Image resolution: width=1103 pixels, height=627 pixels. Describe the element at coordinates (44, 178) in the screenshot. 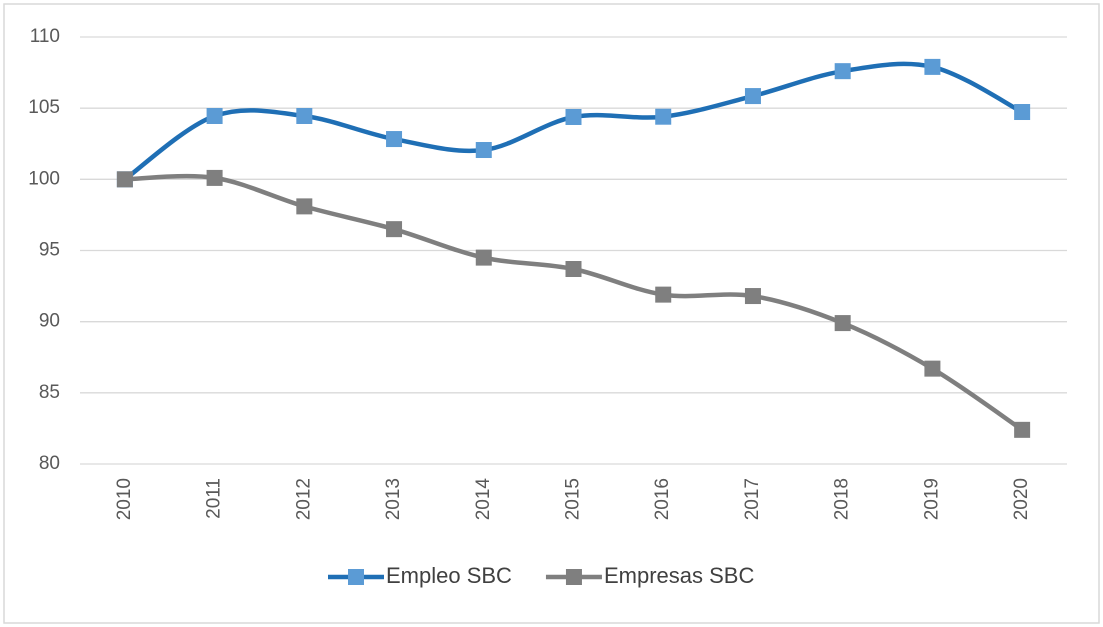

I see `y-tick-label: 100` at that location.